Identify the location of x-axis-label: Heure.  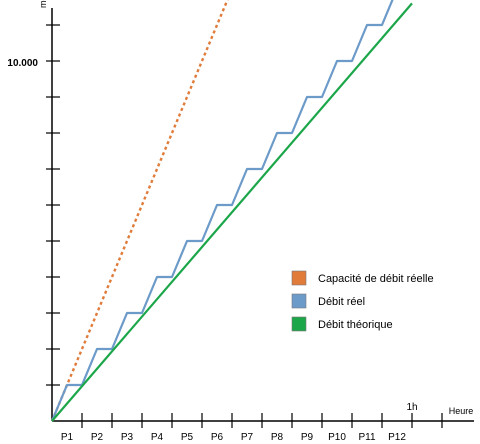
(461, 411).